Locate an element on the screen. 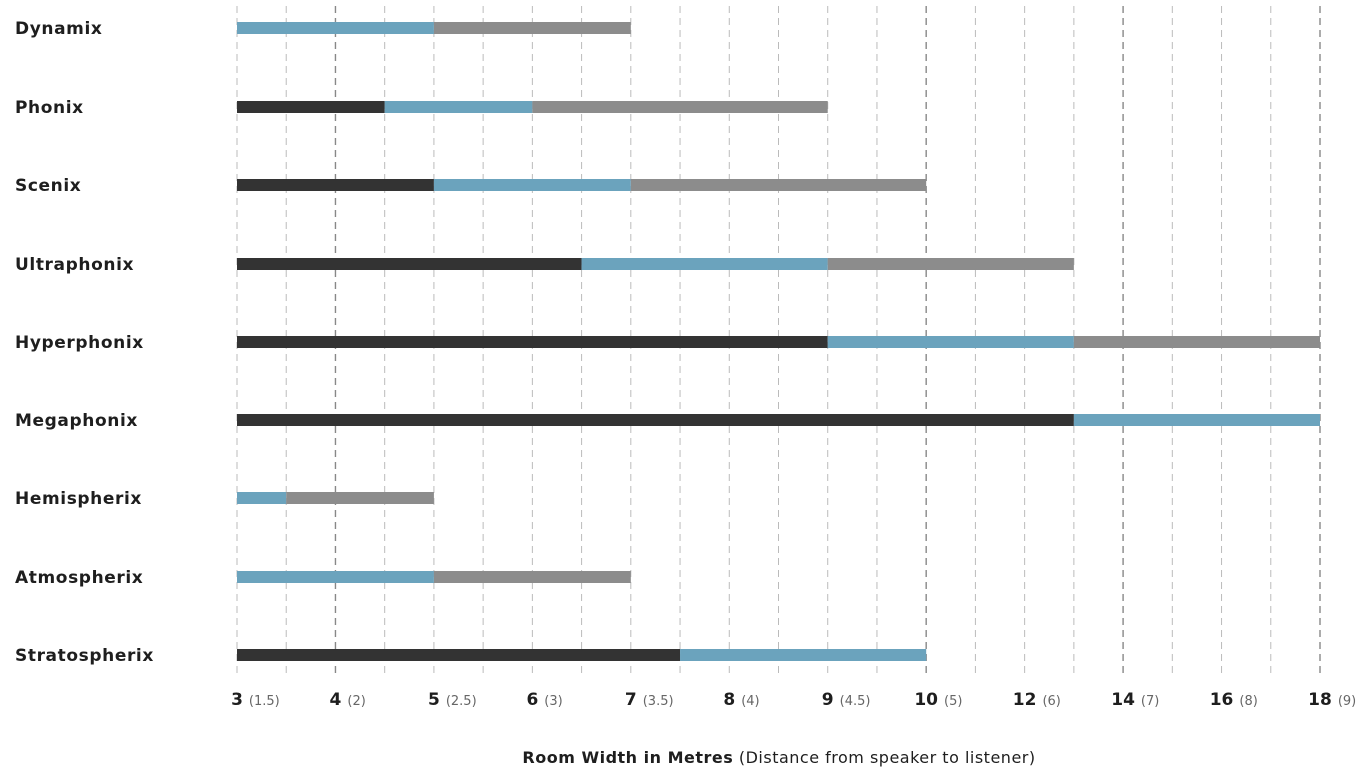 Image resolution: width=1361 pixels, height=771 pixels. x-tick-value: 4 is located at coordinates (336, 700).